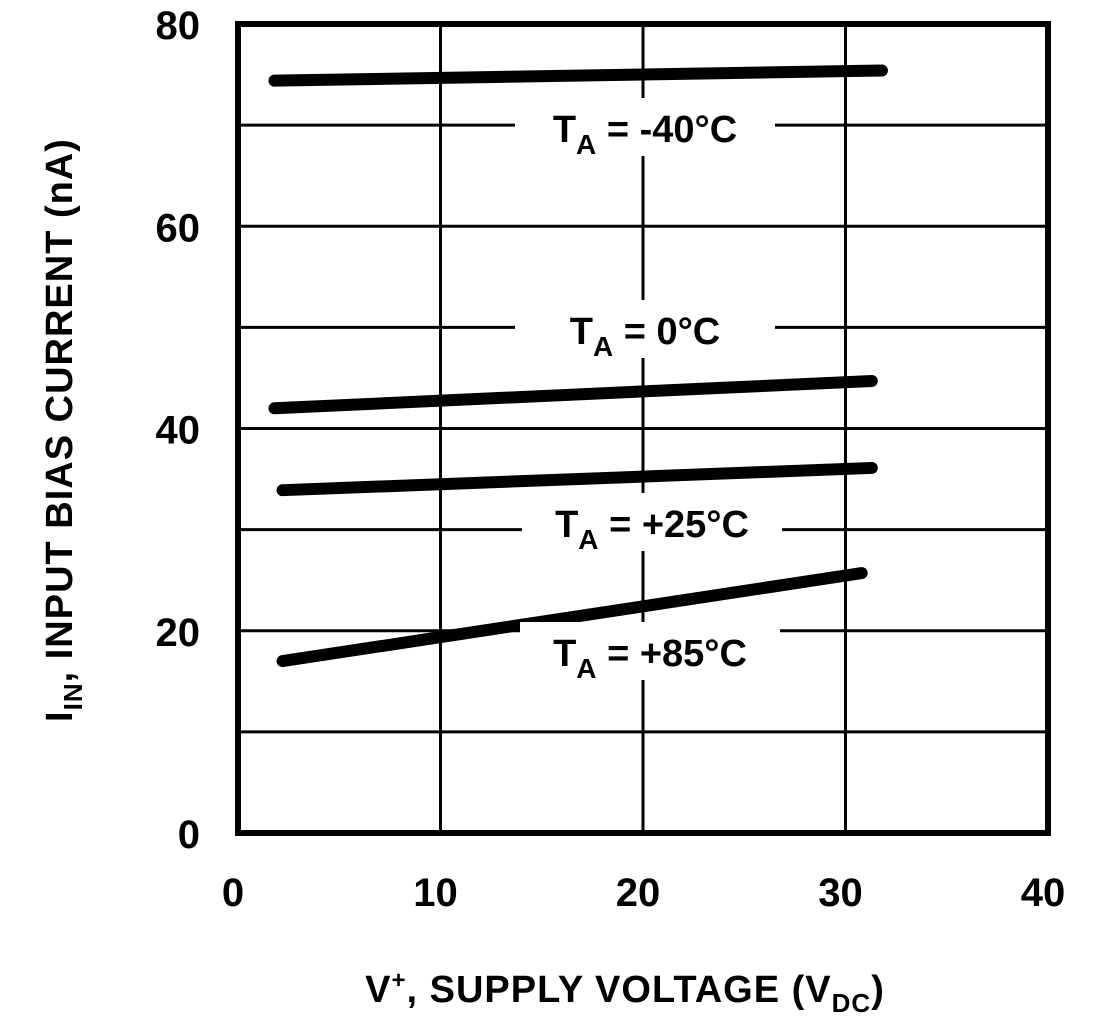 The image size is (1099, 1031). Describe the element at coordinates (852, 1003) in the screenshot. I see `x-axis-title-sub: DC` at that location.